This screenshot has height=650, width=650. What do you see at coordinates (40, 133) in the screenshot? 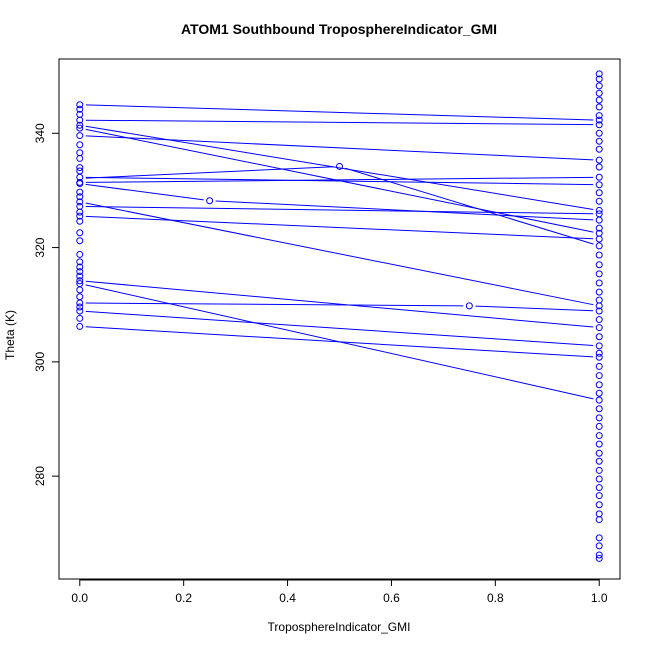
I see `y-tick-label: 340` at bounding box center [40, 133].